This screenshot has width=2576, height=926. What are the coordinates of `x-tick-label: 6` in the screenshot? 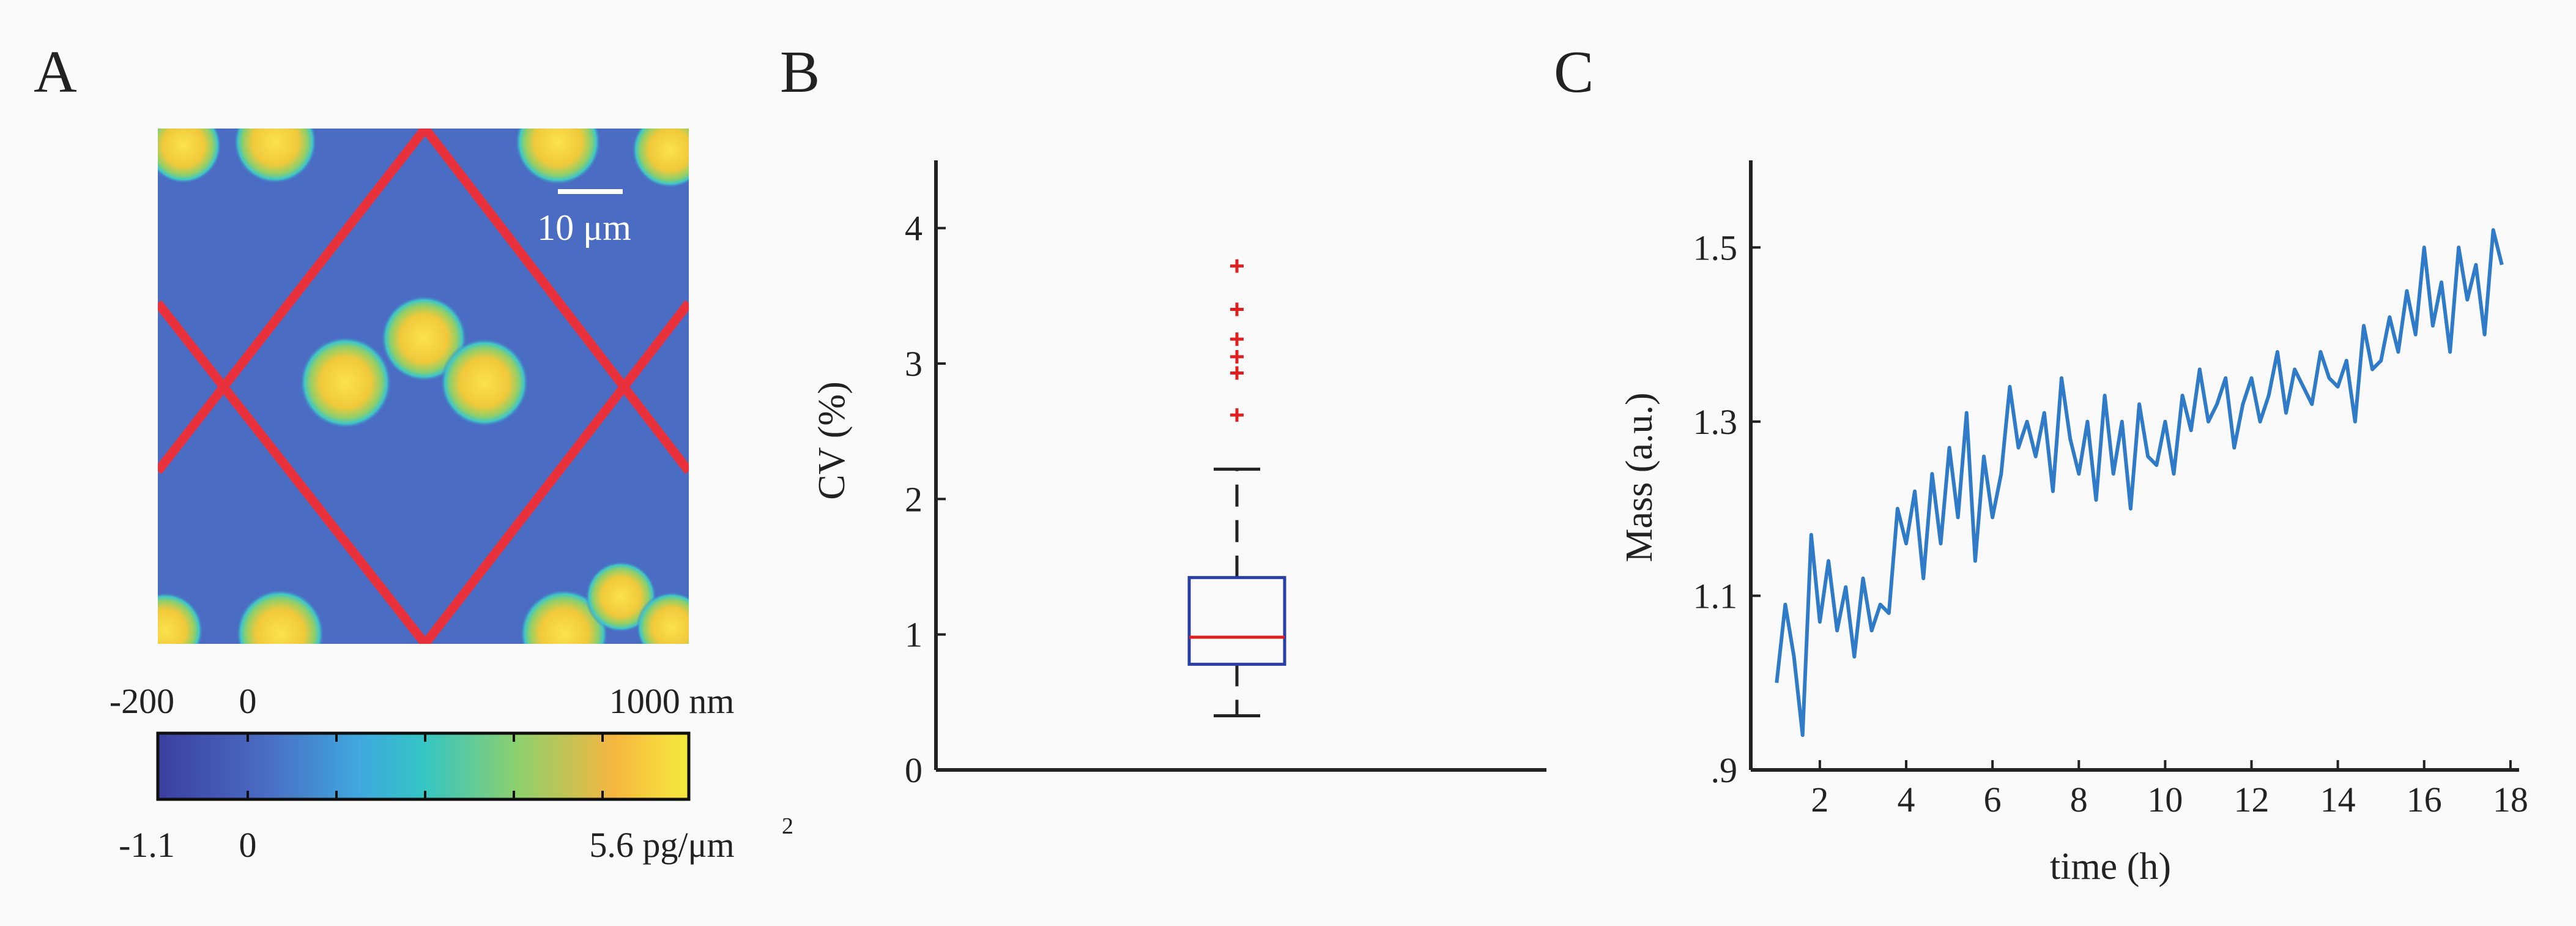 It's located at (1993, 800).